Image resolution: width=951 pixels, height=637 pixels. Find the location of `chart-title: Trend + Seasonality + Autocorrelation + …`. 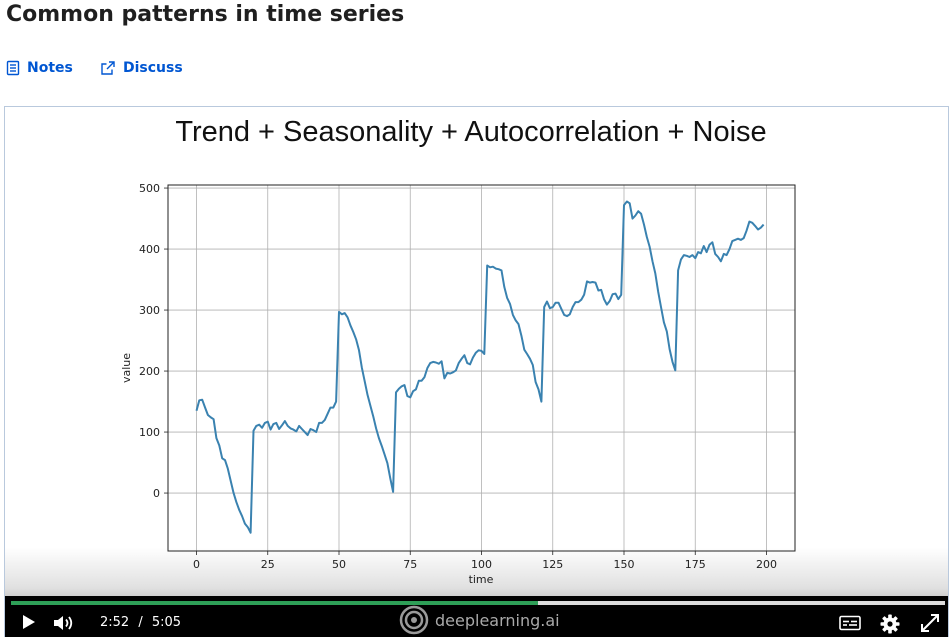

chart-title: Trend + Seasonality + Autocorrelation + … is located at coordinates (470, 132).